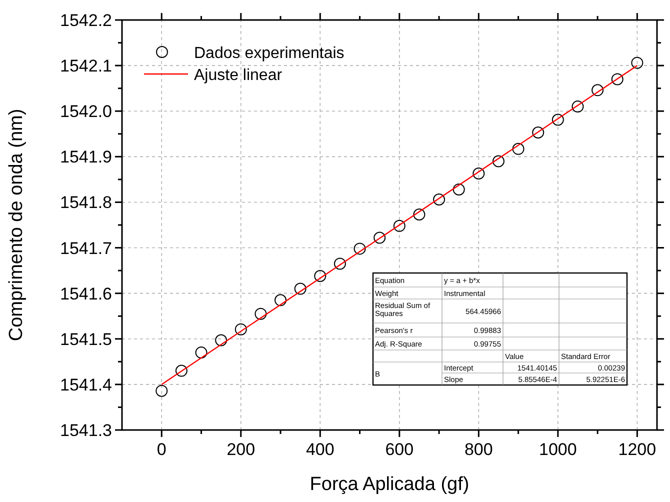 This screenshot has width=670, height=502. What do you see at coordinates (86, 112) in the screenshot?
I see `y-tick-label: 1542.0` at bounding box center [86, 112].